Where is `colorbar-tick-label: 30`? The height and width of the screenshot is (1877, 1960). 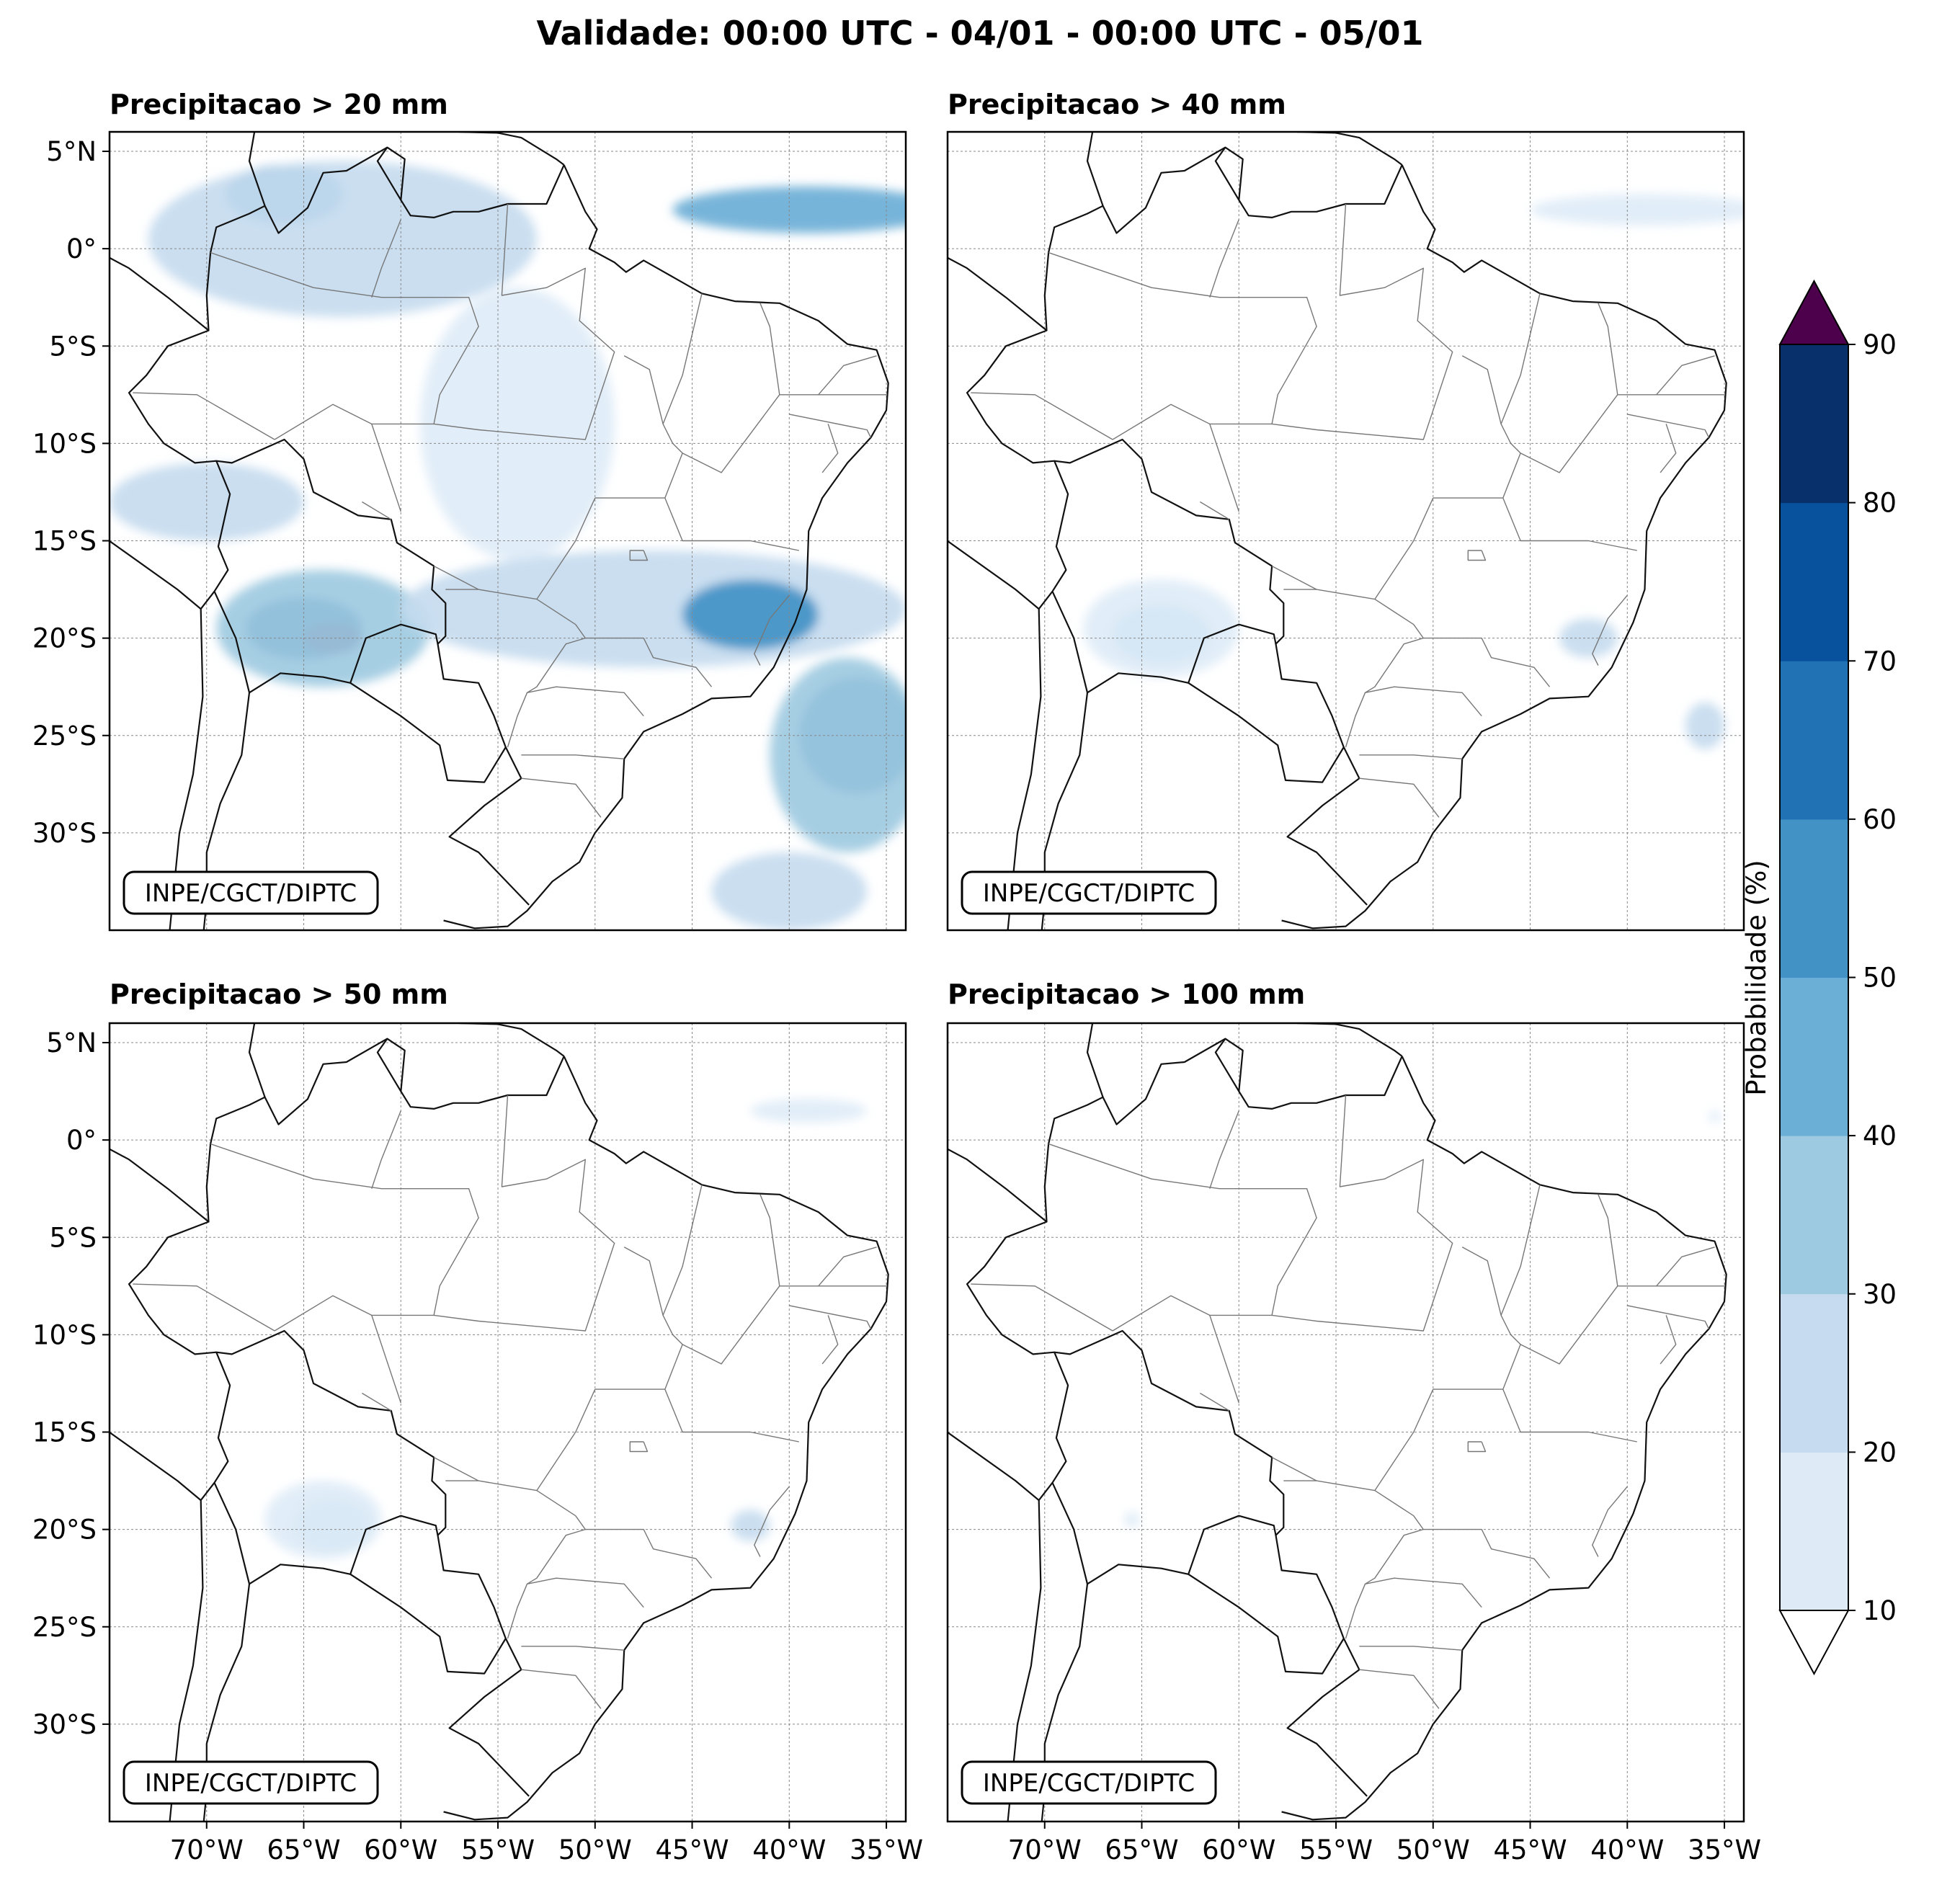
colorbar-tick-label: 30 is located at coordinates (1880, 1294).